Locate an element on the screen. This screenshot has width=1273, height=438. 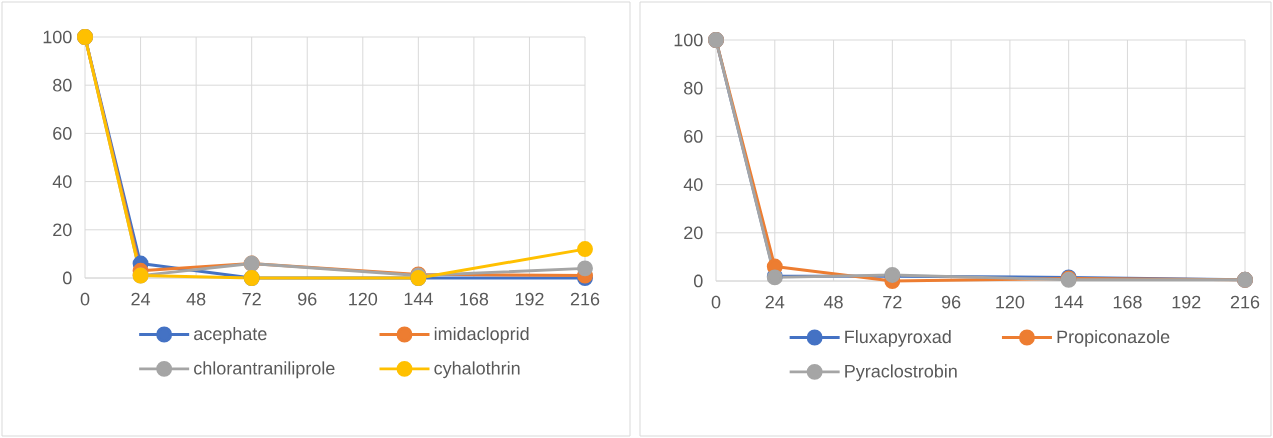
legend-label: imidacloprid is located at coordinates (481, 335).